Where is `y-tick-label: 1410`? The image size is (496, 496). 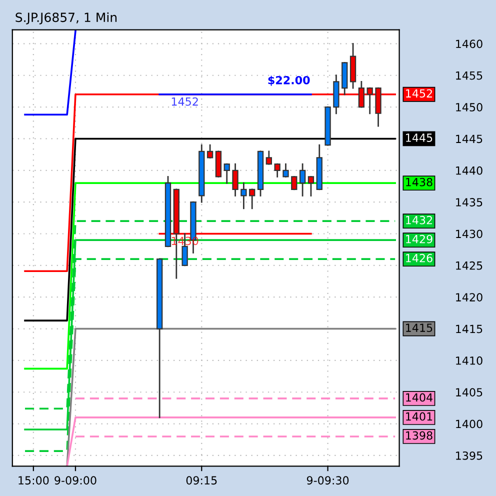
y-tick-label: 1410 is located at coordinates (469, 360).